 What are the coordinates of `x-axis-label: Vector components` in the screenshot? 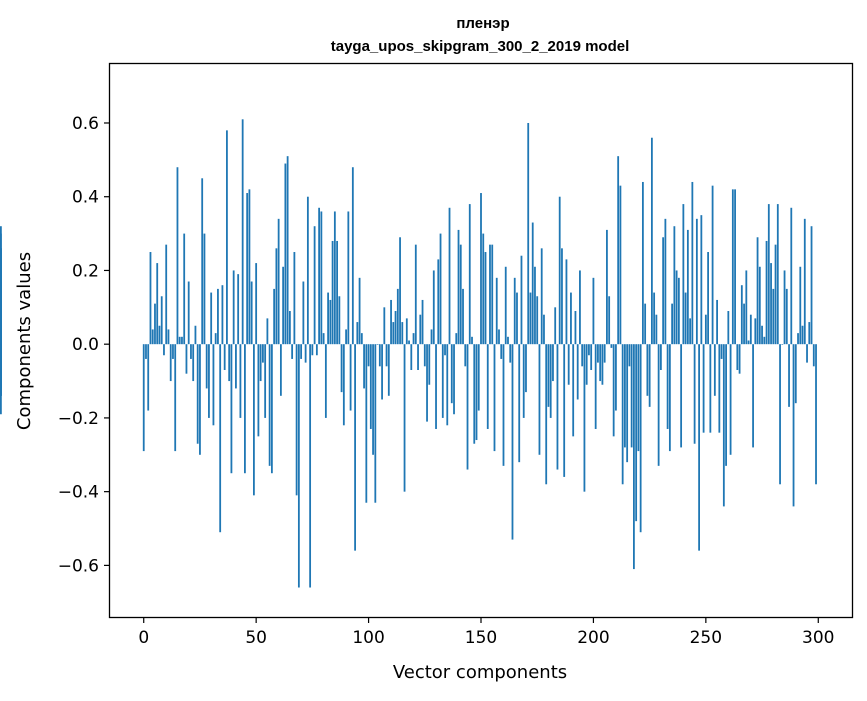 It's located at (480, 672).